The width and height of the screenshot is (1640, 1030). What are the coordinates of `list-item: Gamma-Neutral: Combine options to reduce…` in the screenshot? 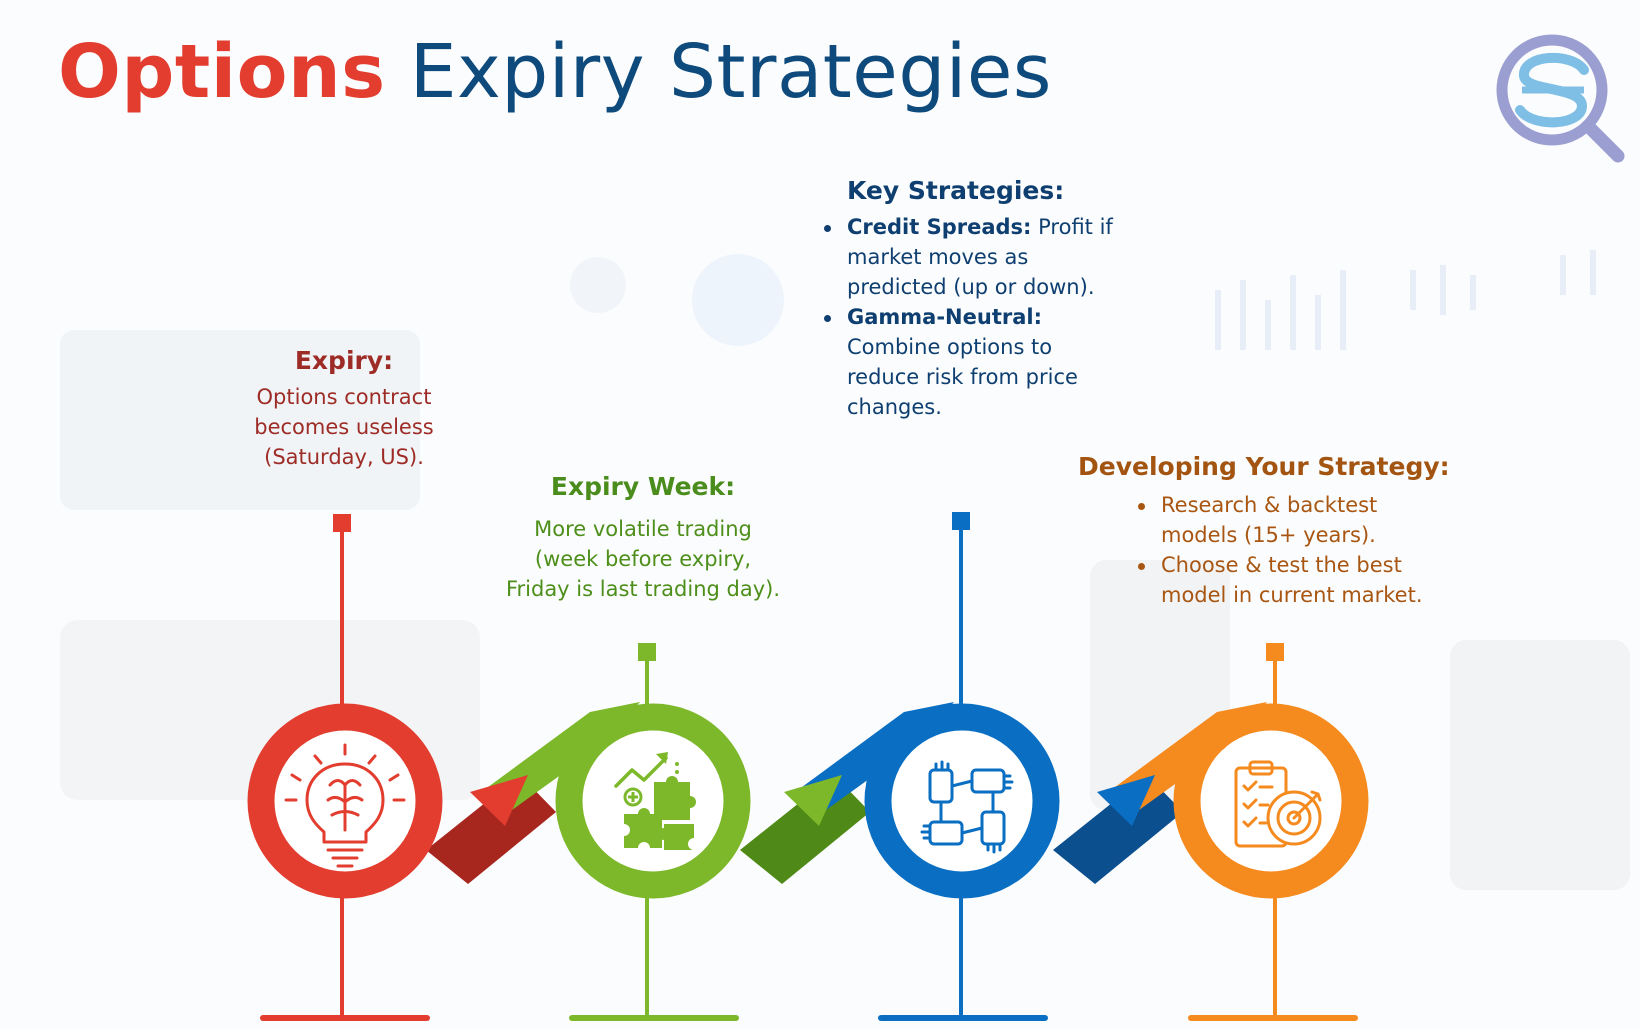 It's located at (970, 362).